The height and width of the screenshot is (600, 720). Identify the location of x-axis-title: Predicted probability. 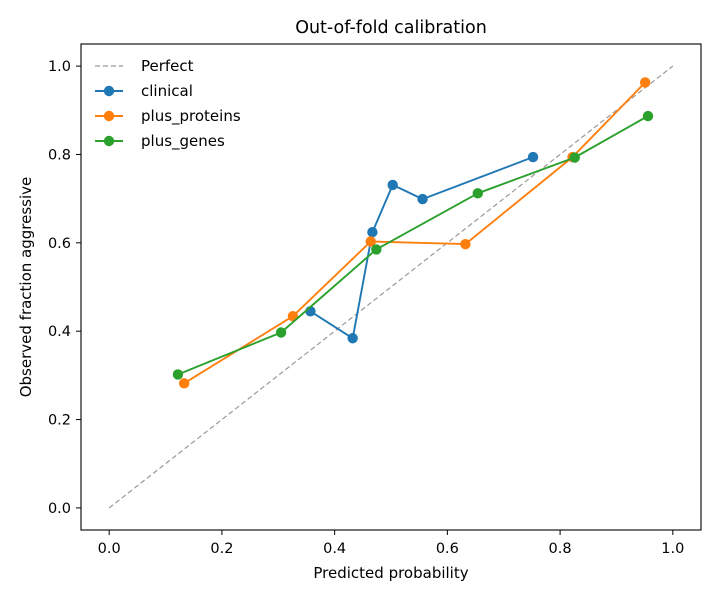
(390, 573).